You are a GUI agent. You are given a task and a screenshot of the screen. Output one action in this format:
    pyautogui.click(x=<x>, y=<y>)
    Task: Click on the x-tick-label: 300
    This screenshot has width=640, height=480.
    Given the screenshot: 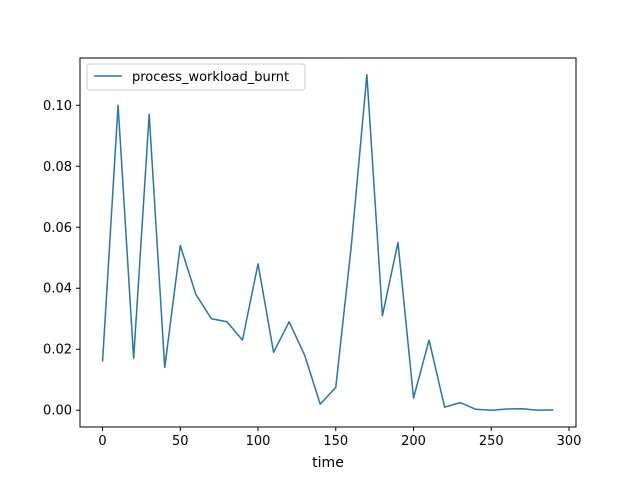 What is the action you would take?
    pyautogui.click(x=569, y=441)
    